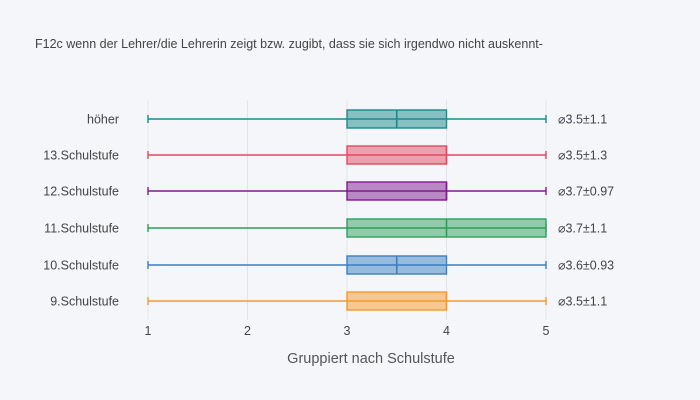 Image resolution: width=700 pixels, height=400 pixels. I want to click on annotation-10.Schulstufe: ⌀3.6±0.93, so click(586, 266).